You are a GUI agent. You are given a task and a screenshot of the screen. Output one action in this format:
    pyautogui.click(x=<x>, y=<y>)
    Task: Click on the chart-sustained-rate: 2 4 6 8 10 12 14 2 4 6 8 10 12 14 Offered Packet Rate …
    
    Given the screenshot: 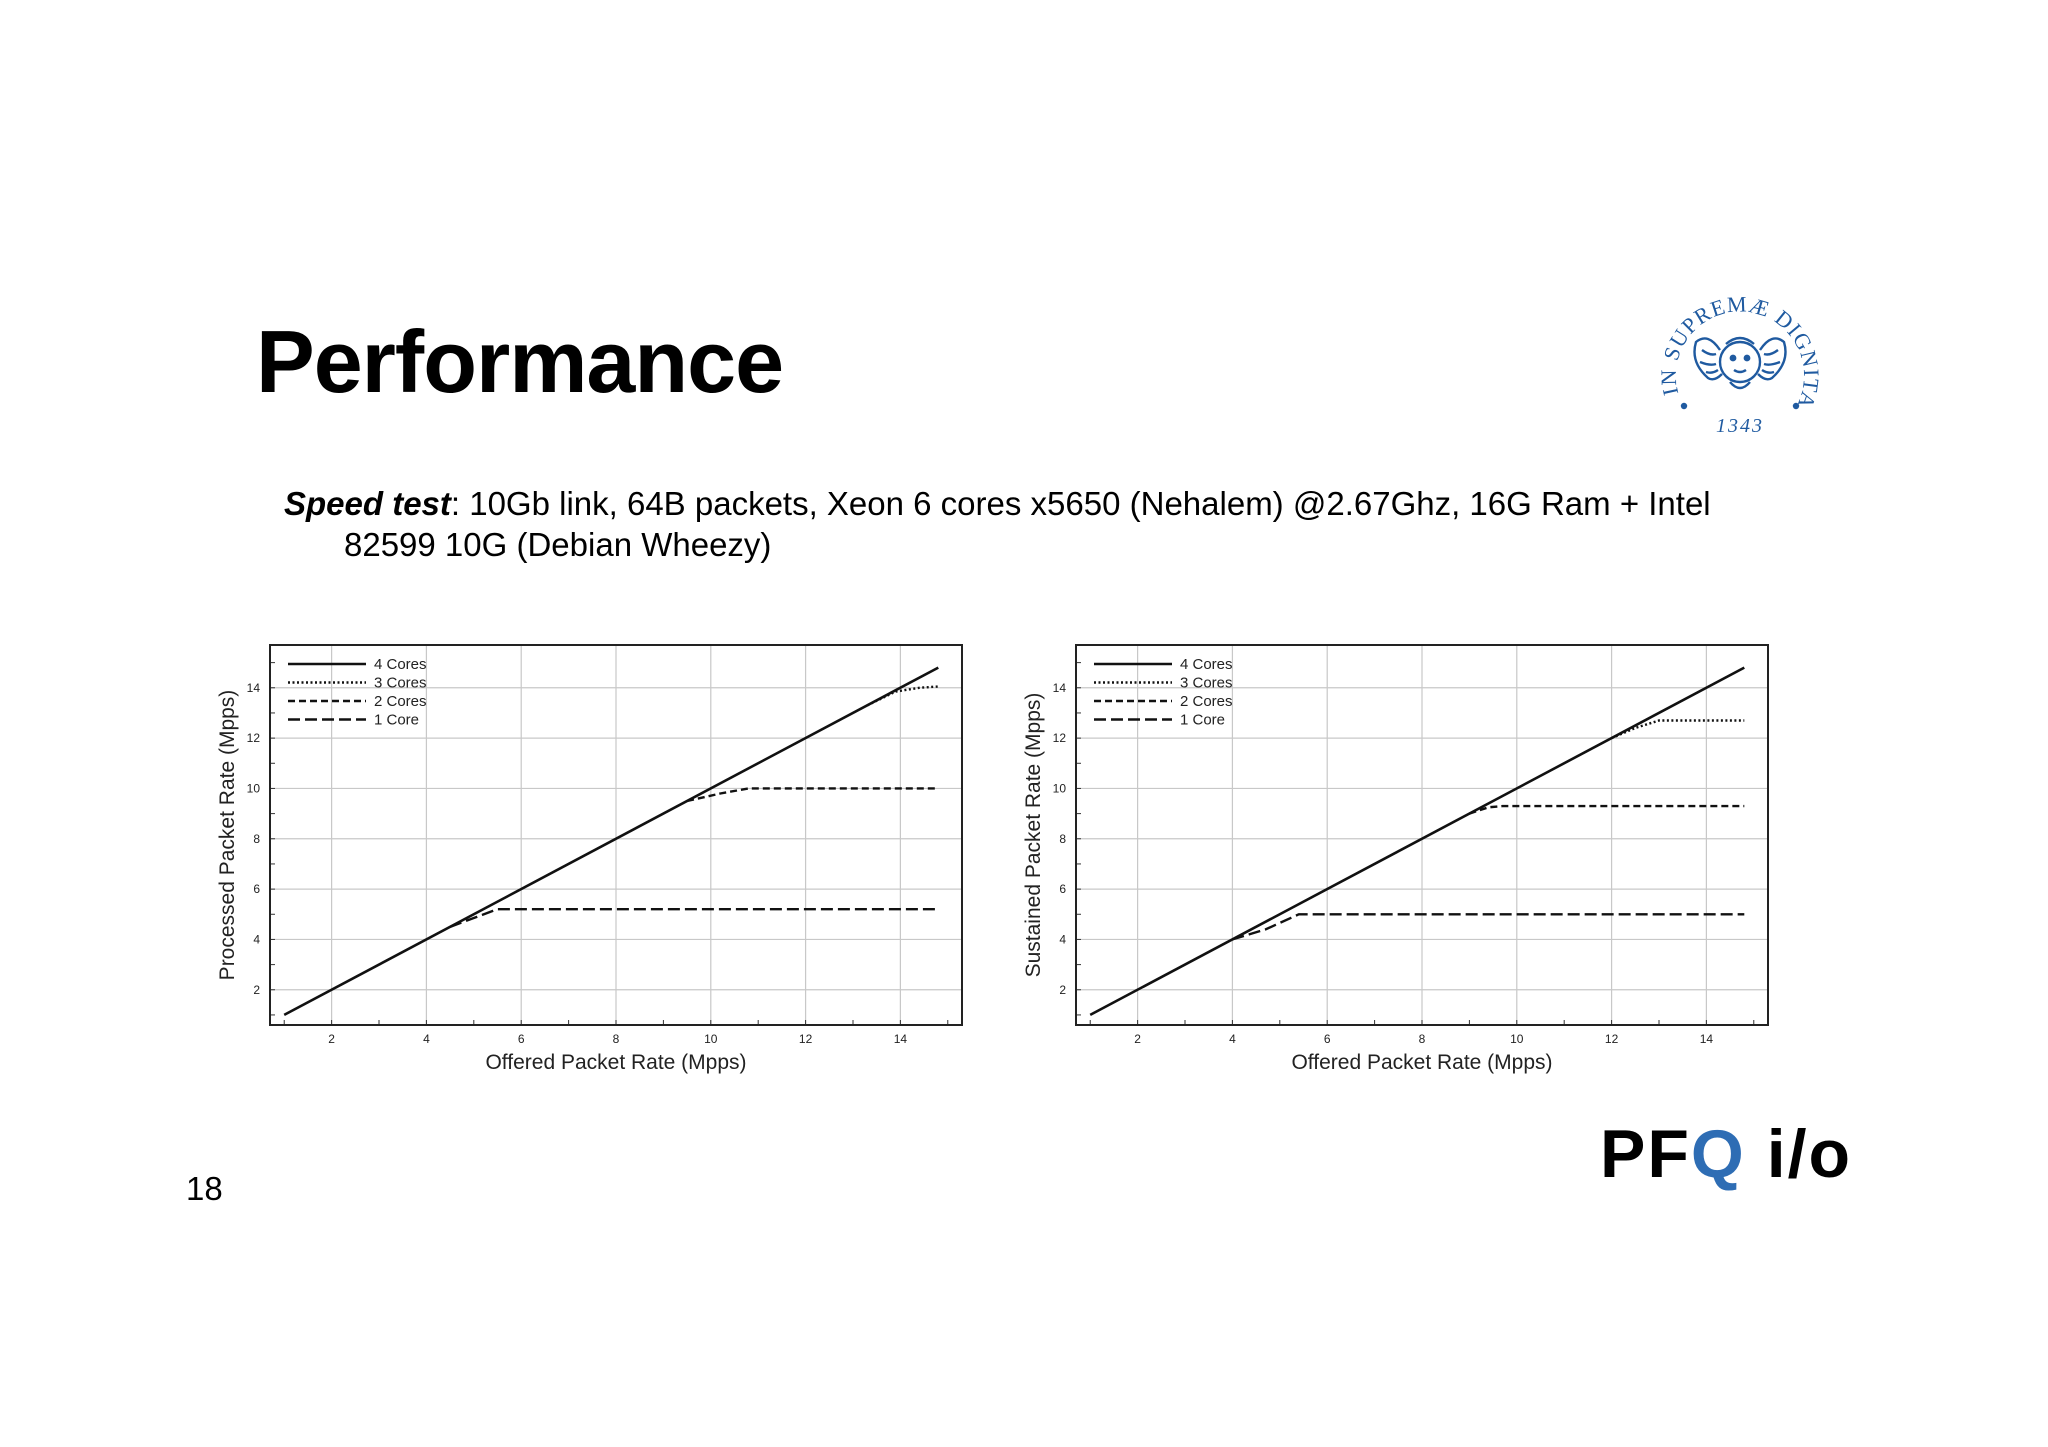 What is the action you would take?
    pyautogui.click(x=1395, y=859)
    